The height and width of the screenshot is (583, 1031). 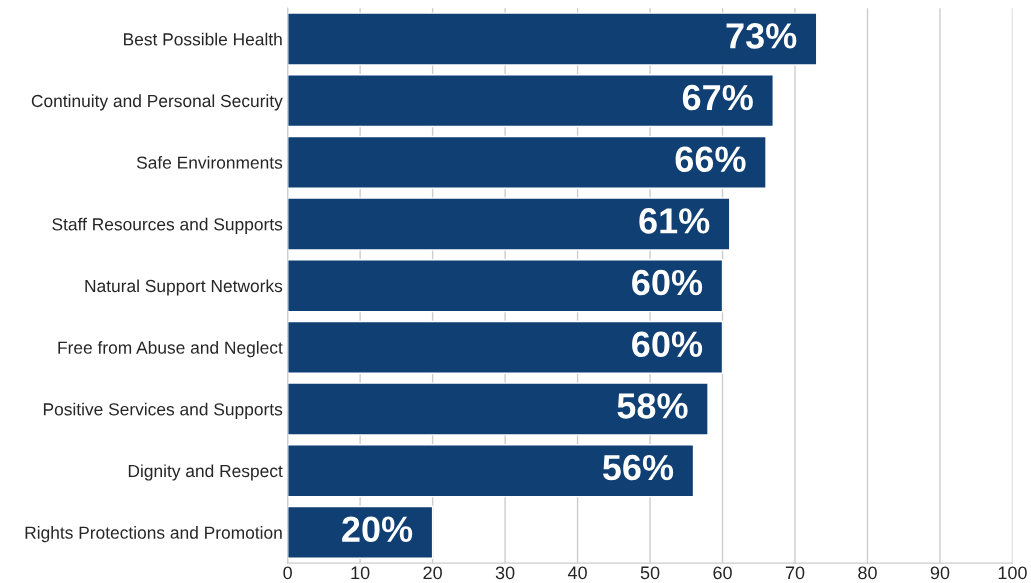 I want to click on x-tick-label: 50, so click(x=650, y=573).